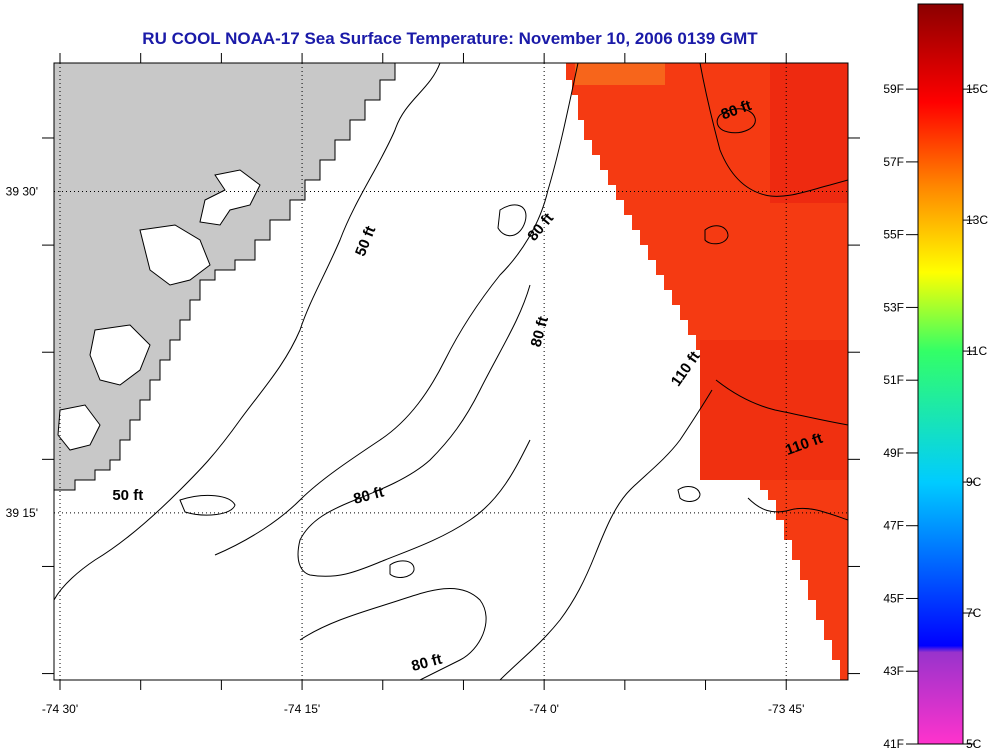 The width and height of the screenshot is (992, 754). What do you see at coordinates (414, 430) in the screenshot?
I see `contour-80ft-bank` at bounding box center [414, 430].